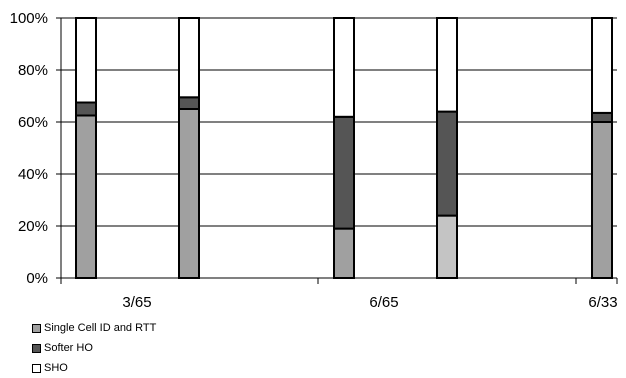 This screenshot has height=378, width=626. I want to click on y-axis-labels: 0% 20% 40% 60% 80% 100%, so click(29, 148).